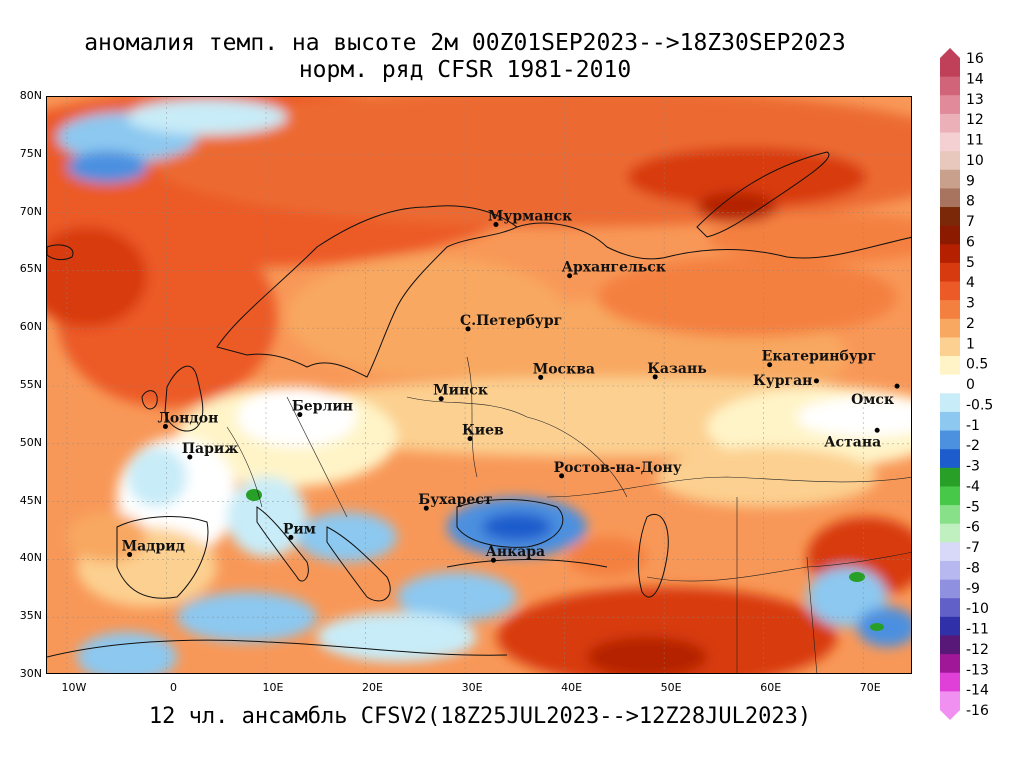  Describe the element at coordinates (74, 687) in the screenshot. I see `longitude-tick-label: 10W` at that location.